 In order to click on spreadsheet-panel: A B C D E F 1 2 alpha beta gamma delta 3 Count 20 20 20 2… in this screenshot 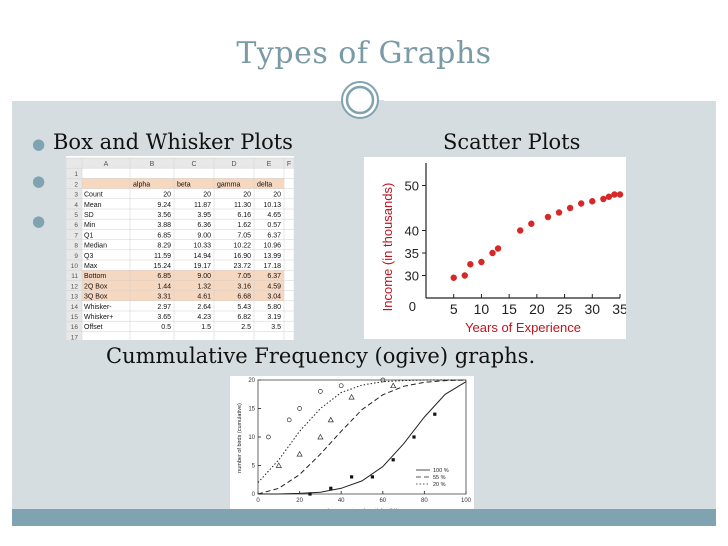, I will do `click(180, 249)`.